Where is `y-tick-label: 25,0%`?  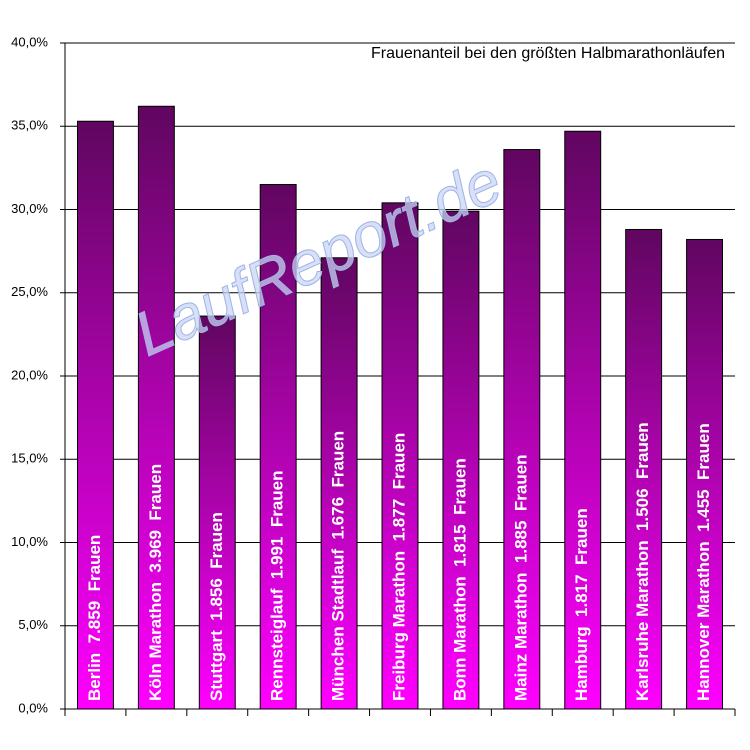 y-tick-label: 25,0% is located at coordinates (29, 291).